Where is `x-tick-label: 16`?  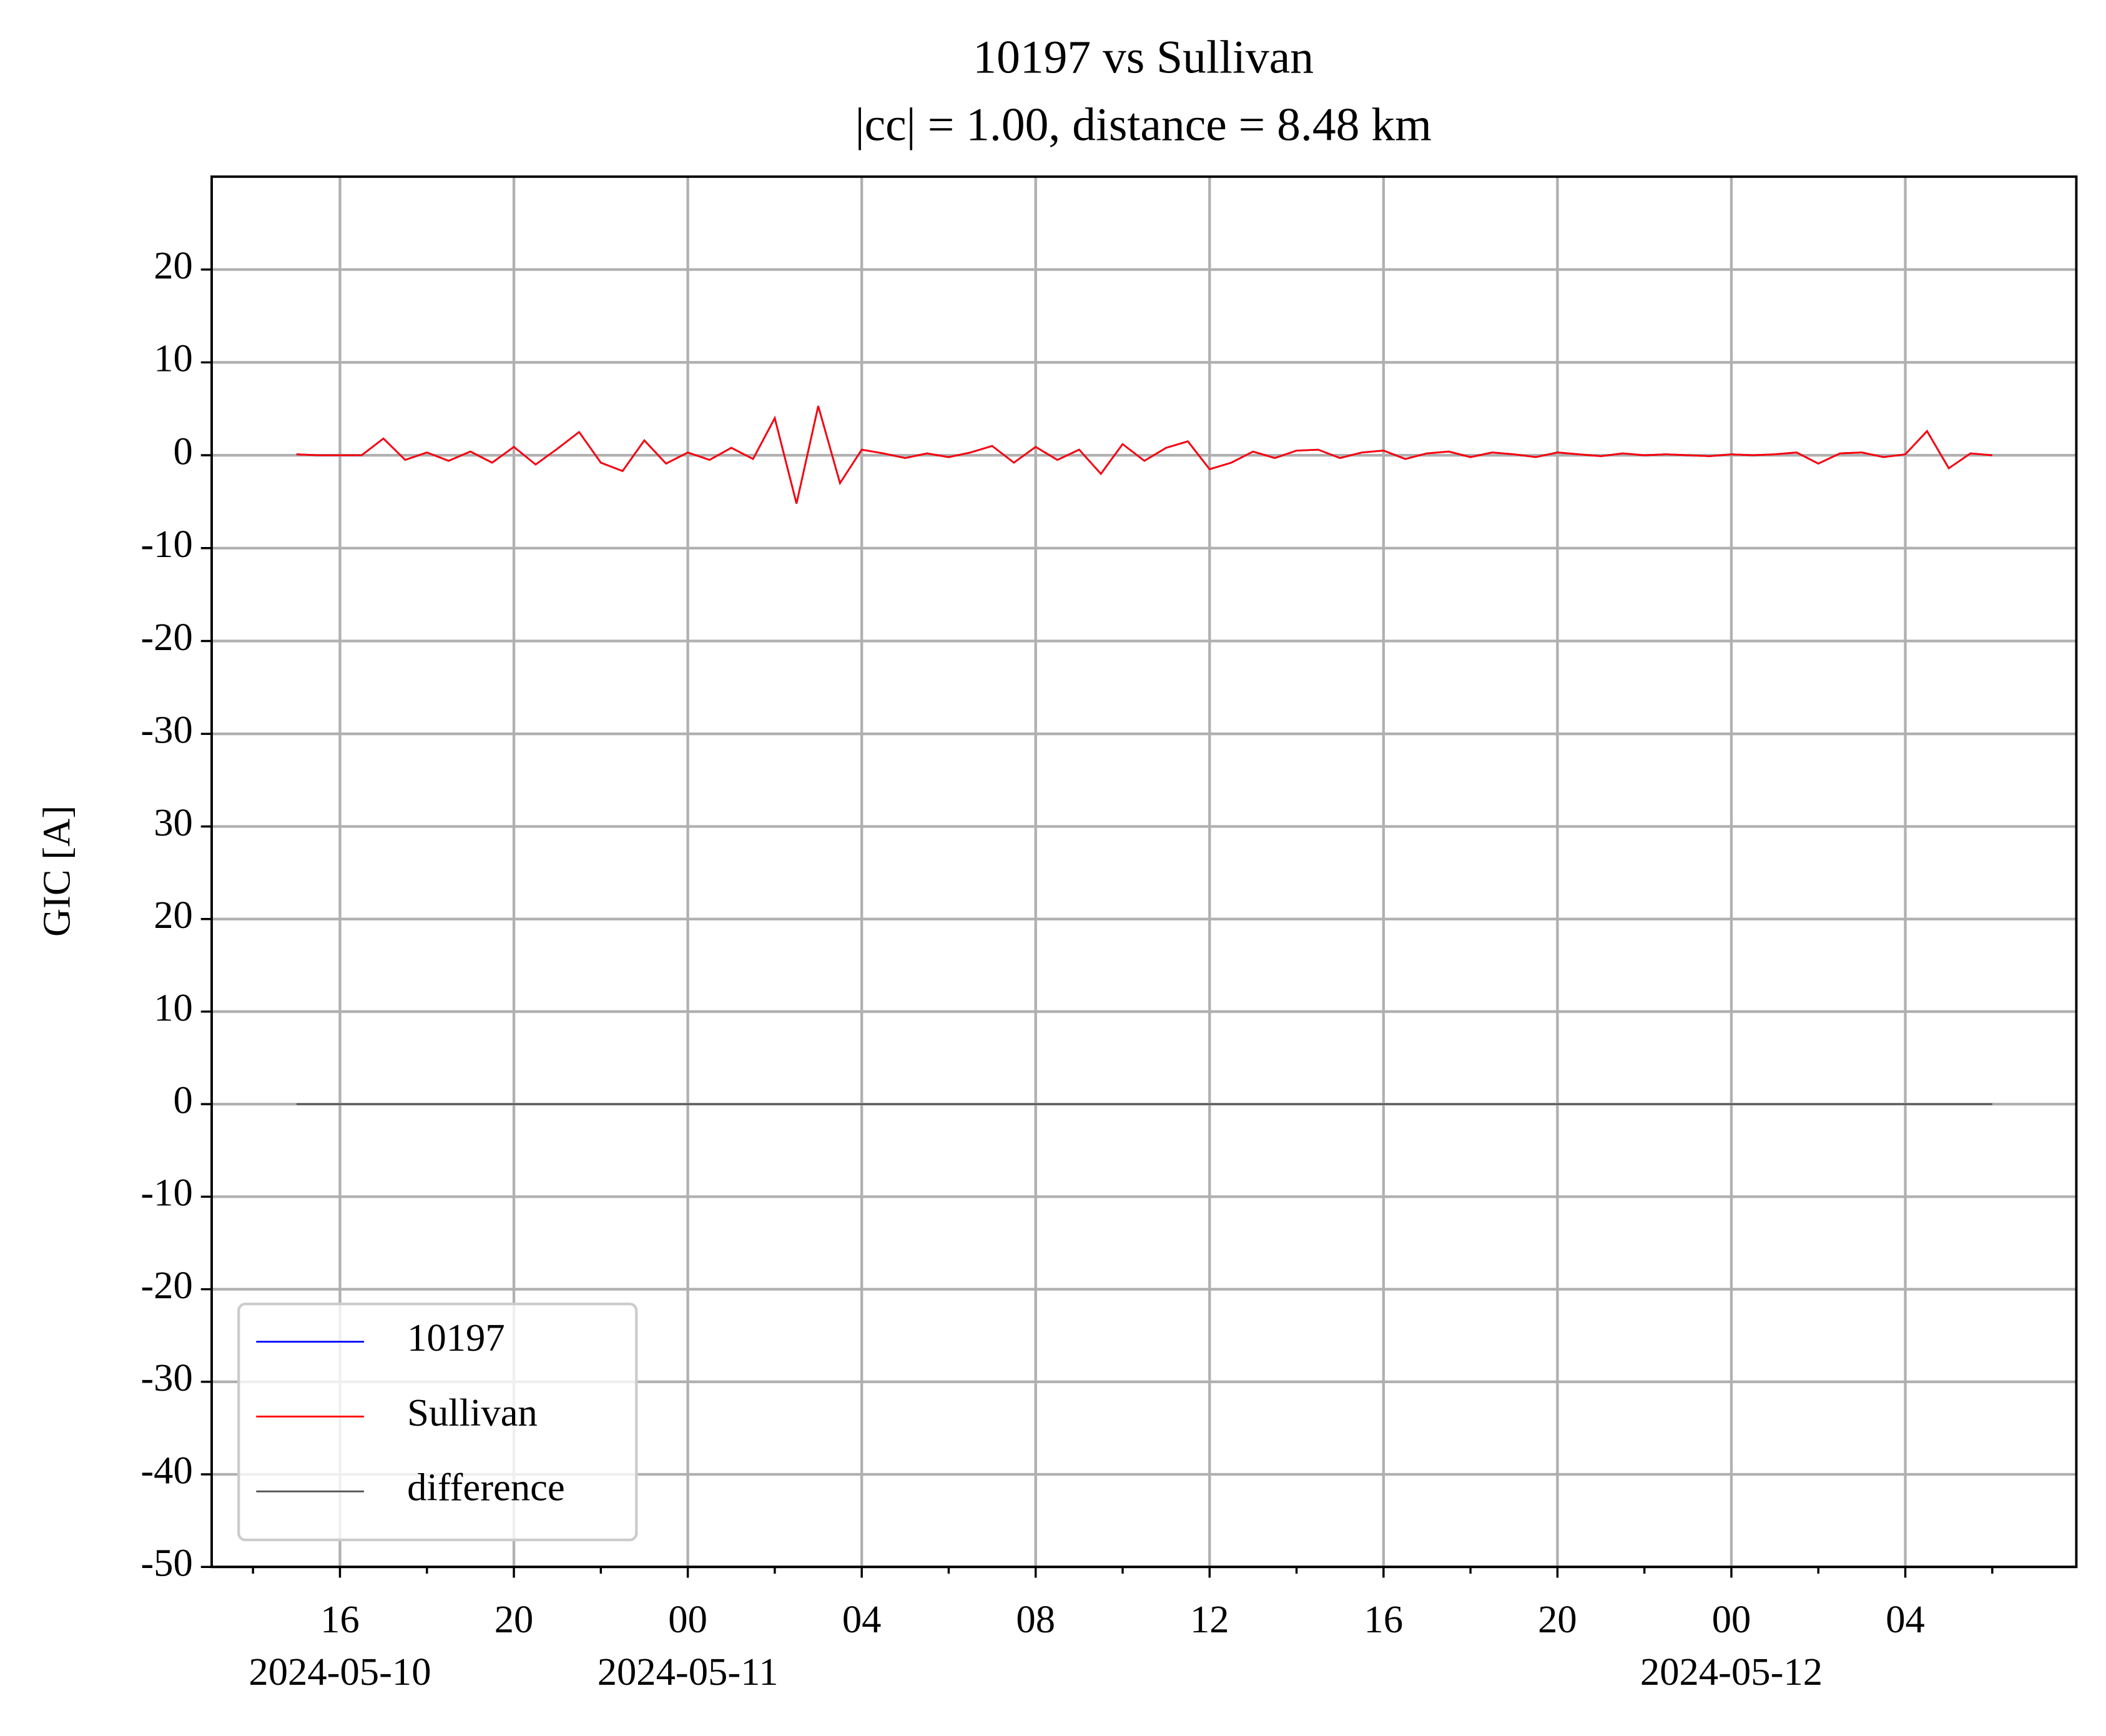
x-tick-label: 16 is located at coordinates (1384, 1619).